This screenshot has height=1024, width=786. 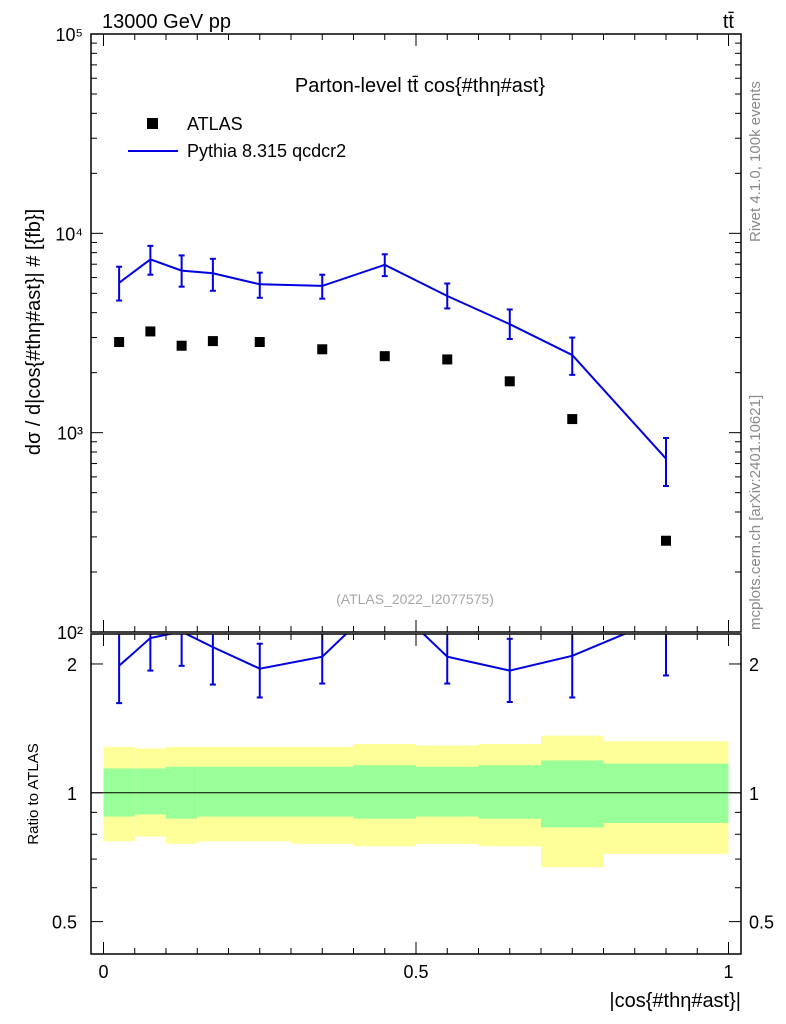 What do you see at coordinates (728, 972) in the screenshot?
I see `x-tick-label: 1` at bounding box center [728, 972].